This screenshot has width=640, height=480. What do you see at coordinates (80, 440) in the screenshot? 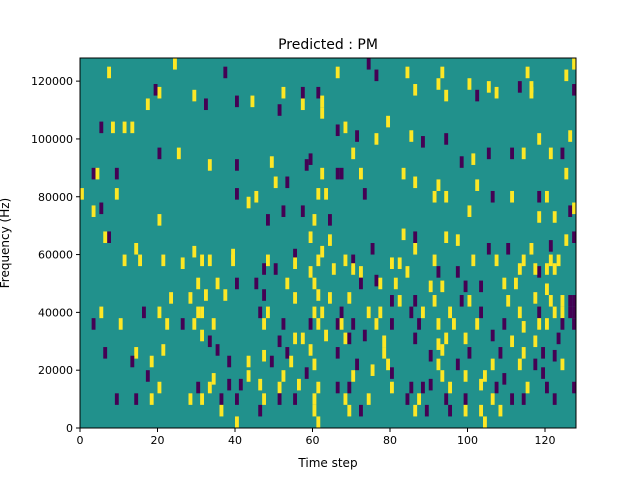
I see `x-tick-label: 0` at bounding box center [80, 440].